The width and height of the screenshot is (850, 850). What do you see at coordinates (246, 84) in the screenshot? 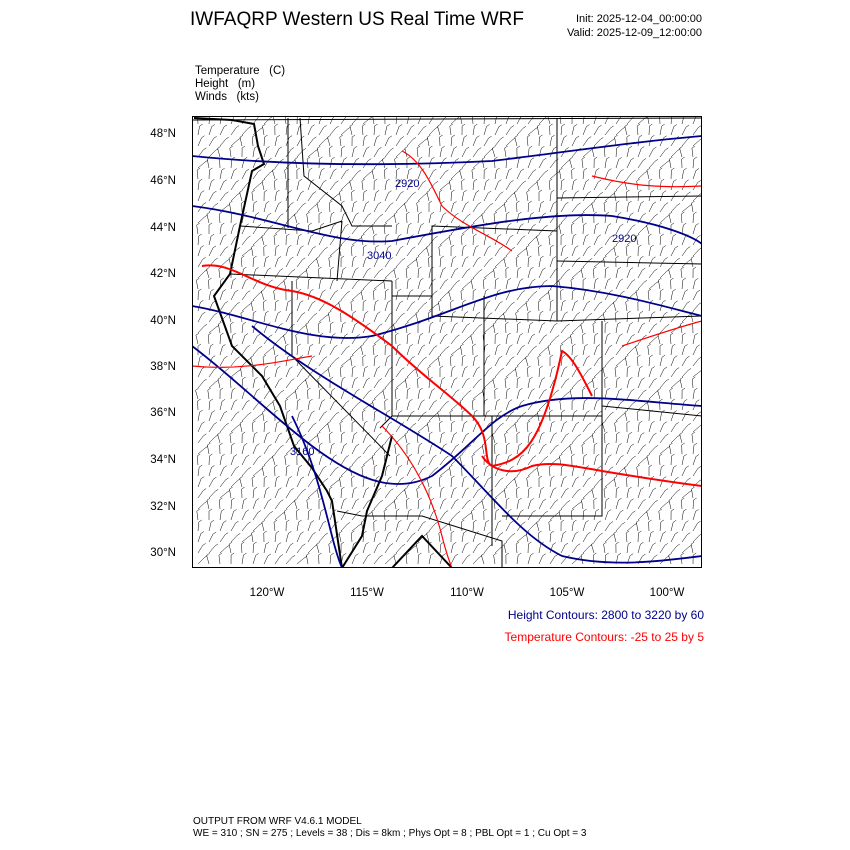
I see `variable-unit: (m)` at bounding box center [246, 84].